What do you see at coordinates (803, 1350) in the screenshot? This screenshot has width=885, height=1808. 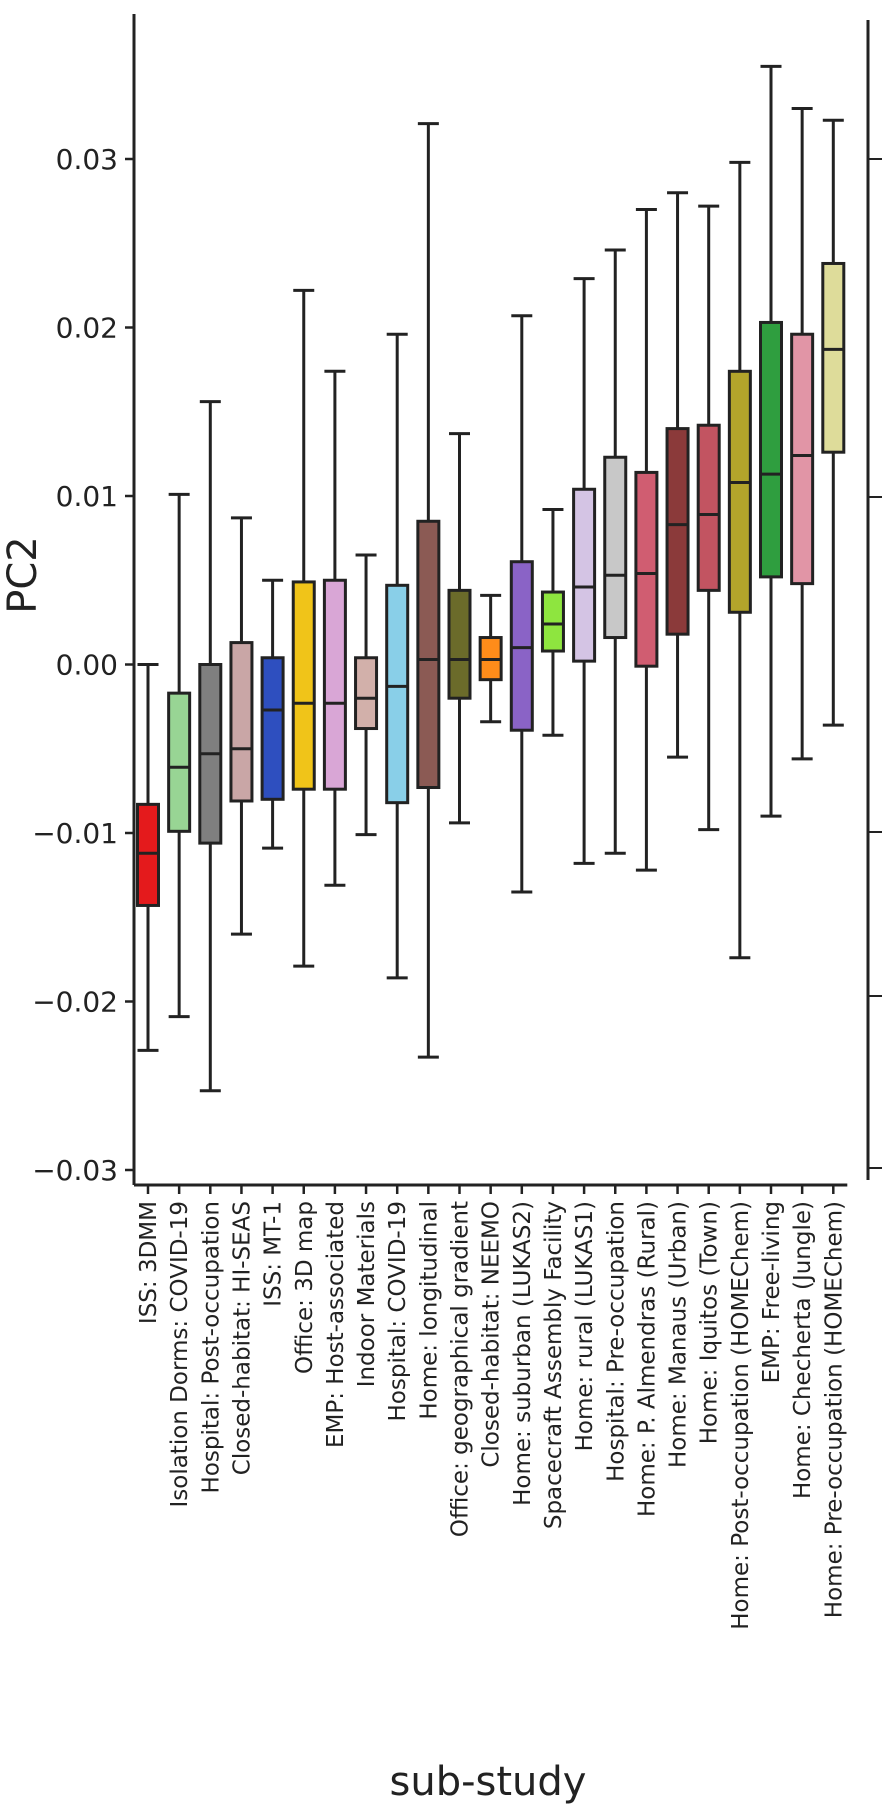 I see `x-tick-label: Home: Checherta (Jungle)` at bounding box center [803, 1350].